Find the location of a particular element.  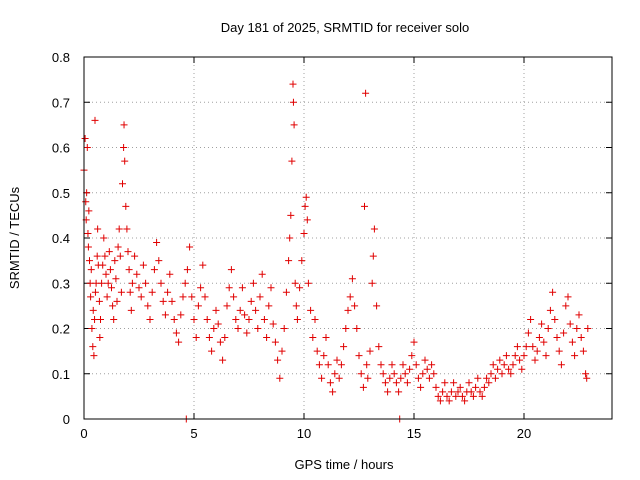

y-tick-label: 0 is located at coordinates (66, 419).